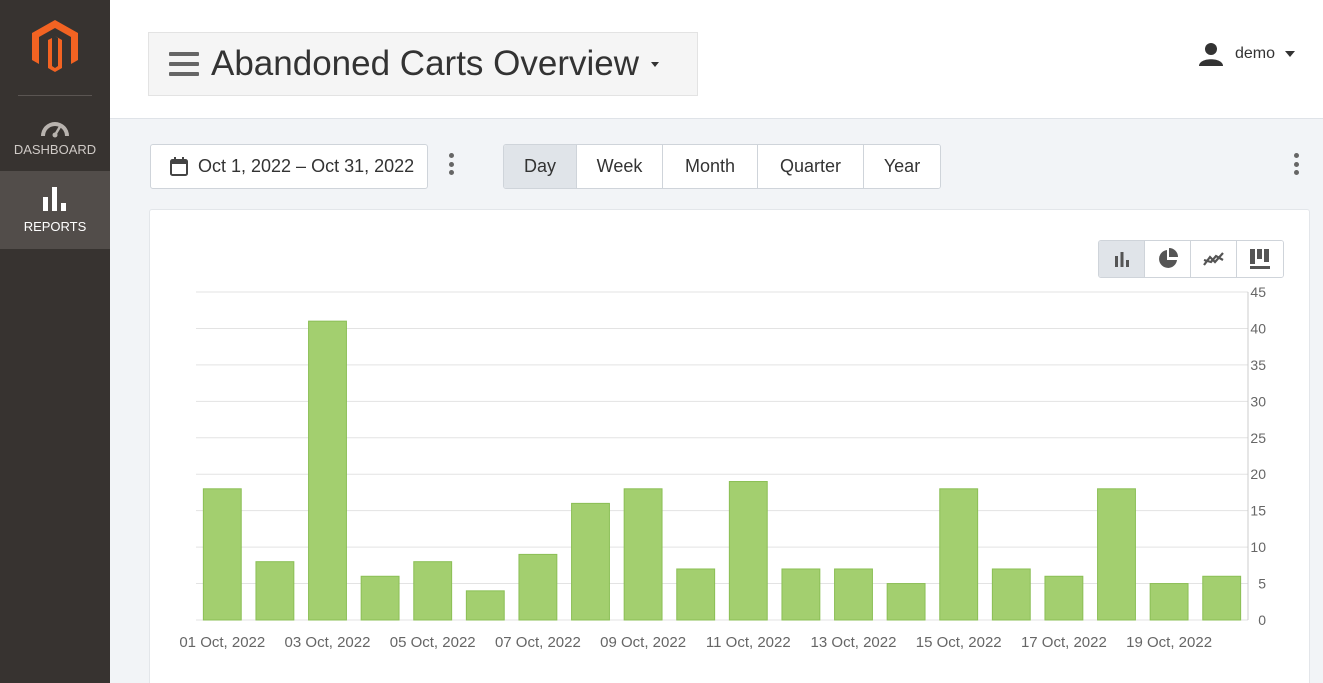  I want to click on x-tick-label: 05 Oct, 2022, so click(433, 642).